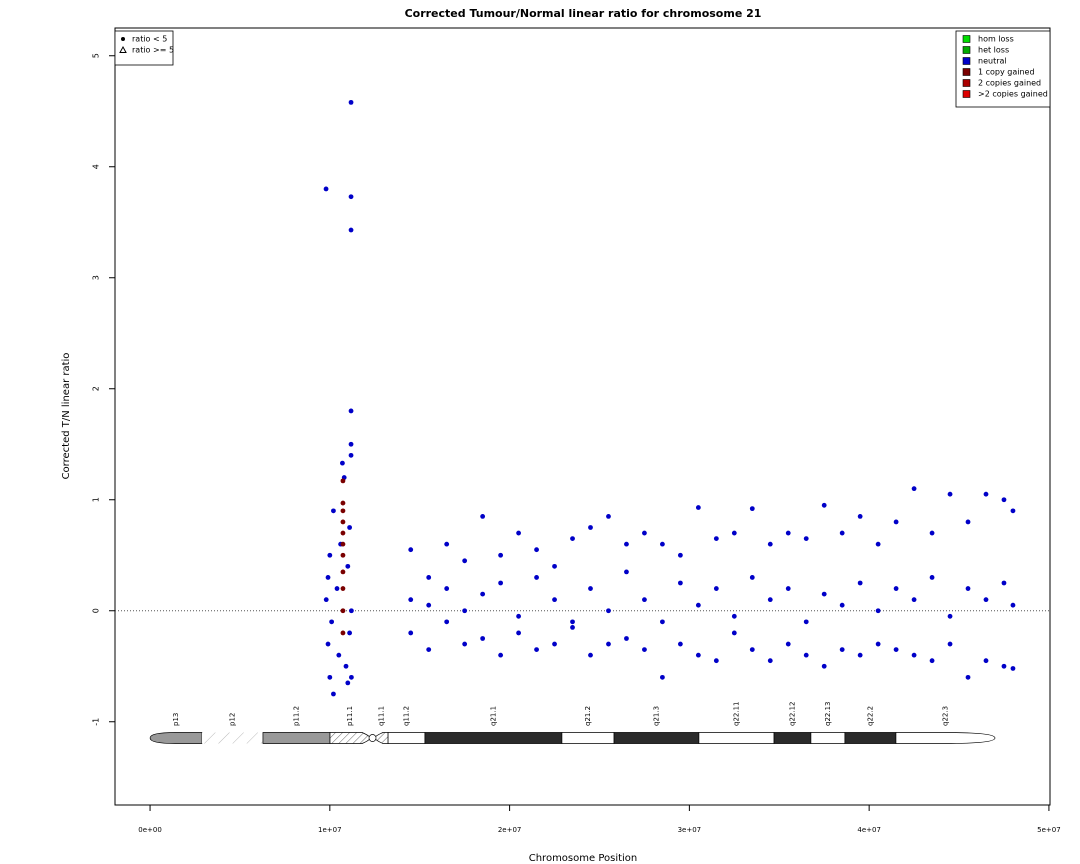 The image size is (1080, 864). I want to click on band-label: q11.2, so click(407, 716).